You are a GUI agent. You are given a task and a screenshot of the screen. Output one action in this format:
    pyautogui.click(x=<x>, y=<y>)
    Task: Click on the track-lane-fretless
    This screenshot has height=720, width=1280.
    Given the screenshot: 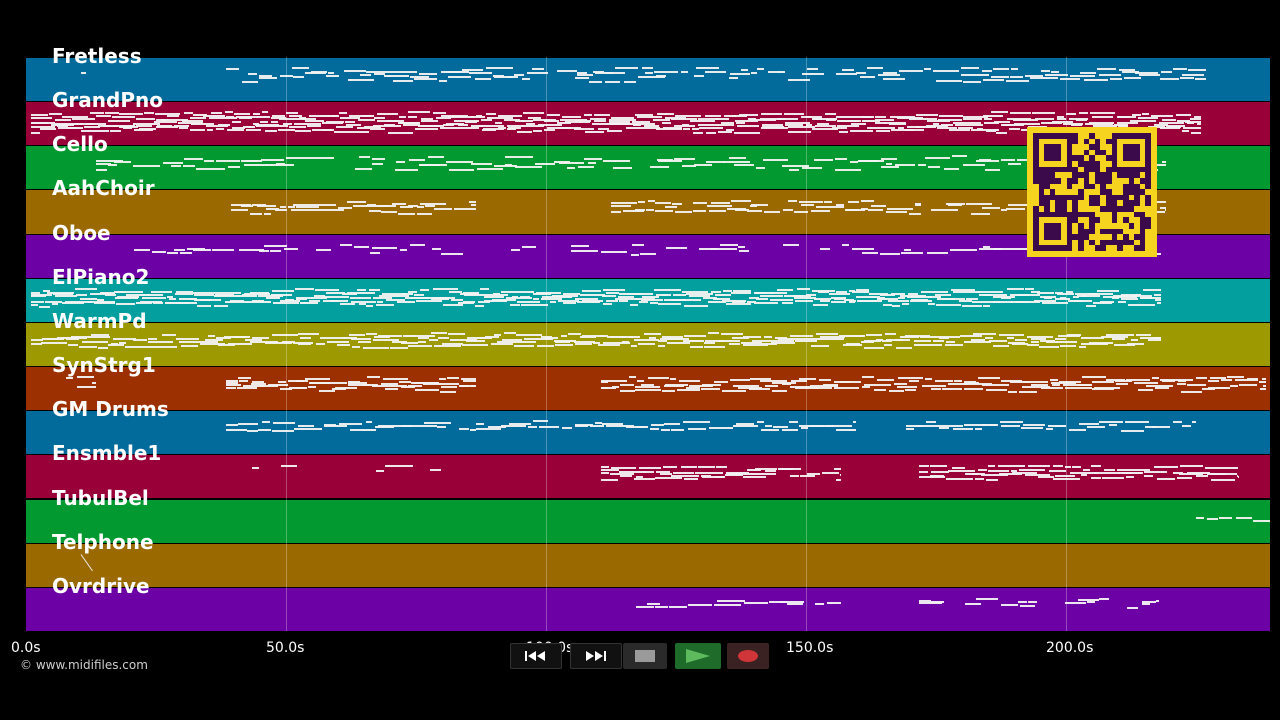 What is the action you would take?
    pyautogui.click(x=648, y=79)
    